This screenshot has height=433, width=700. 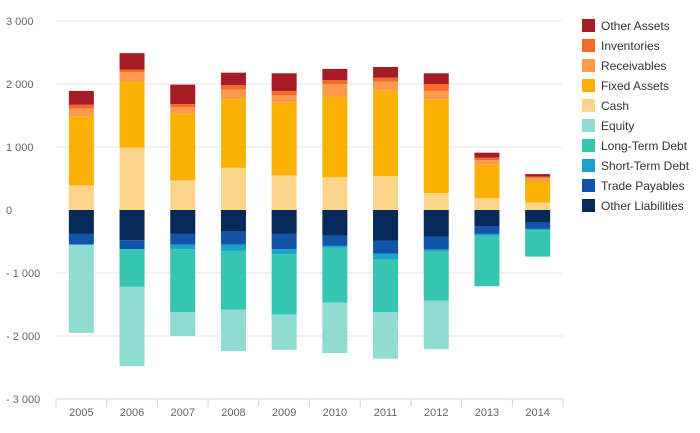 What do you see at coordinates (335, 193) in the screenshot?
I see `bar-cash-2010` at bounding box center [335, 193].